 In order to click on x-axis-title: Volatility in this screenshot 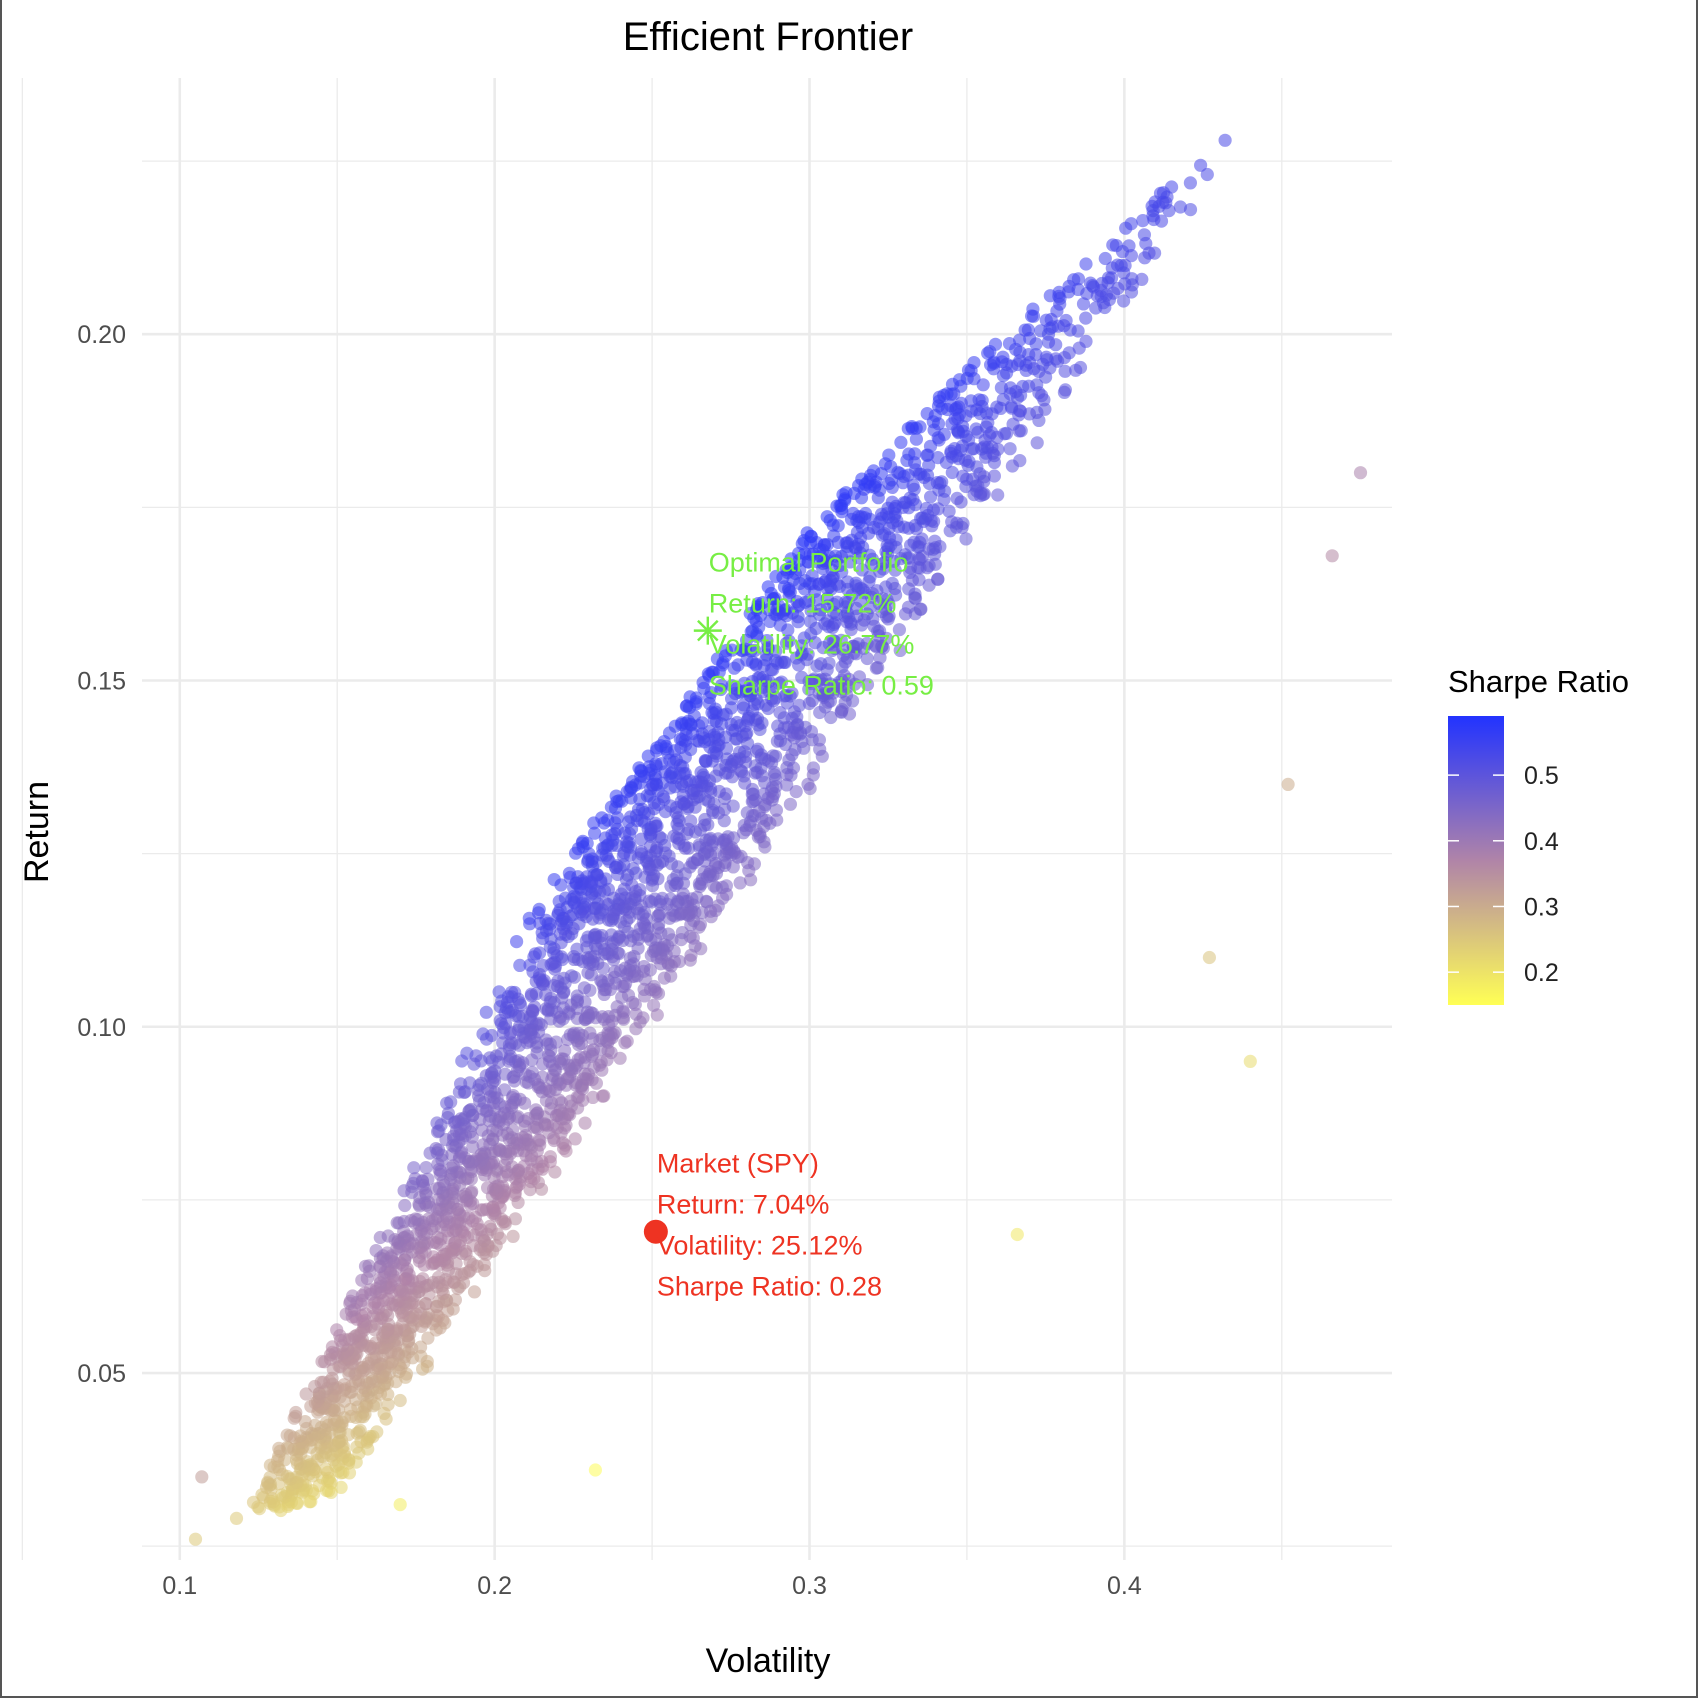, I will do `click(768, 1661)`.